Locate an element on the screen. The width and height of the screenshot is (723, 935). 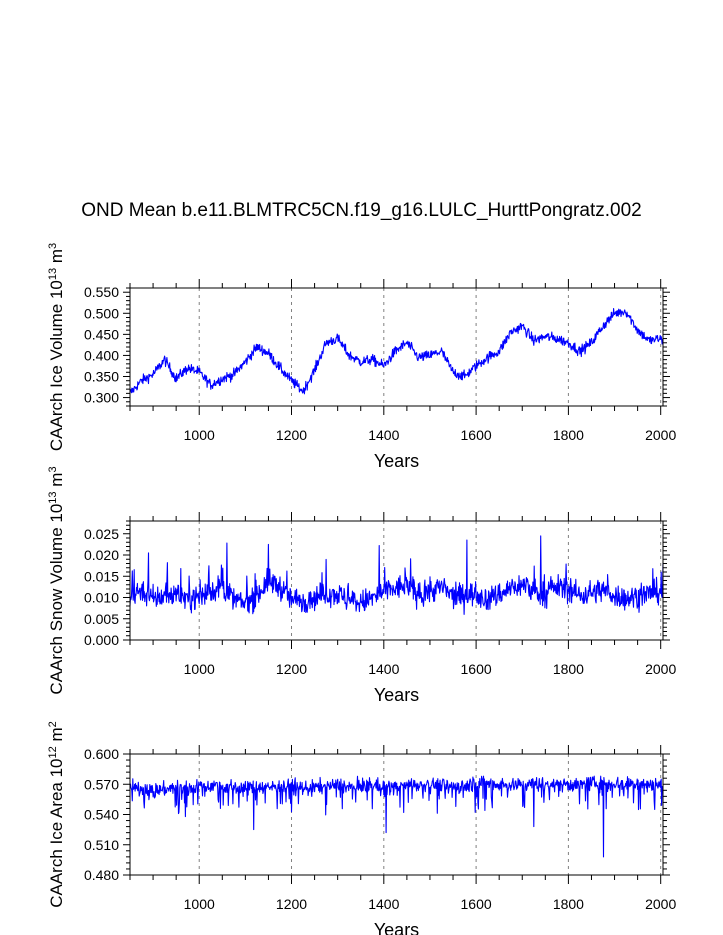
y-tick-label: 0.400 is located at coordinates (101, 355).